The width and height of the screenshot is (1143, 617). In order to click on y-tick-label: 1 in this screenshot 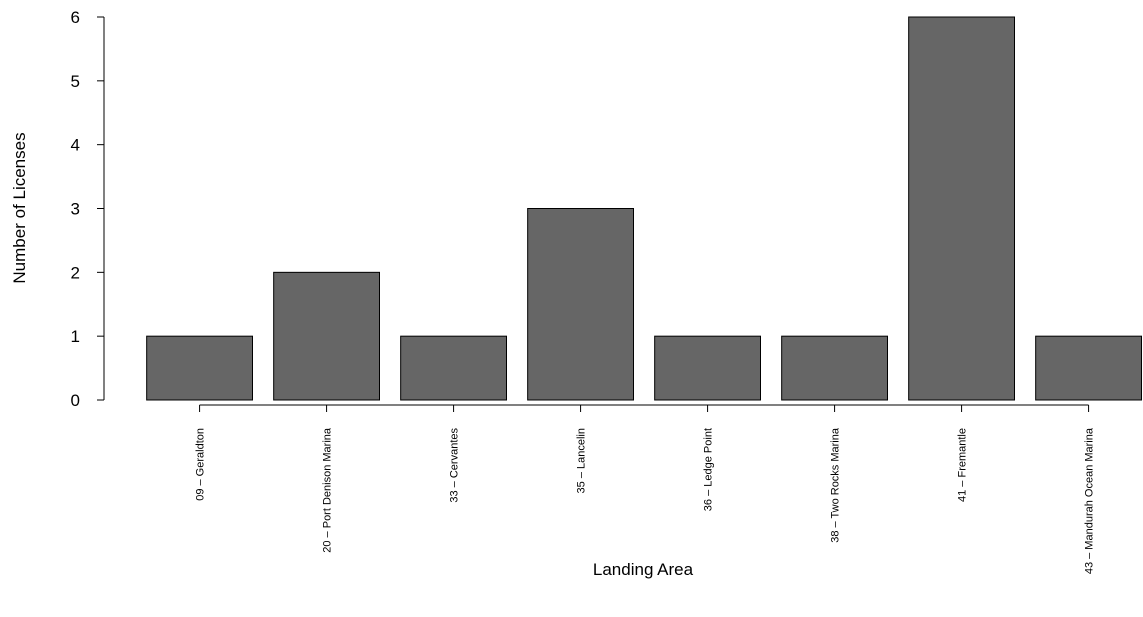, I will do `click(75, 336)`.